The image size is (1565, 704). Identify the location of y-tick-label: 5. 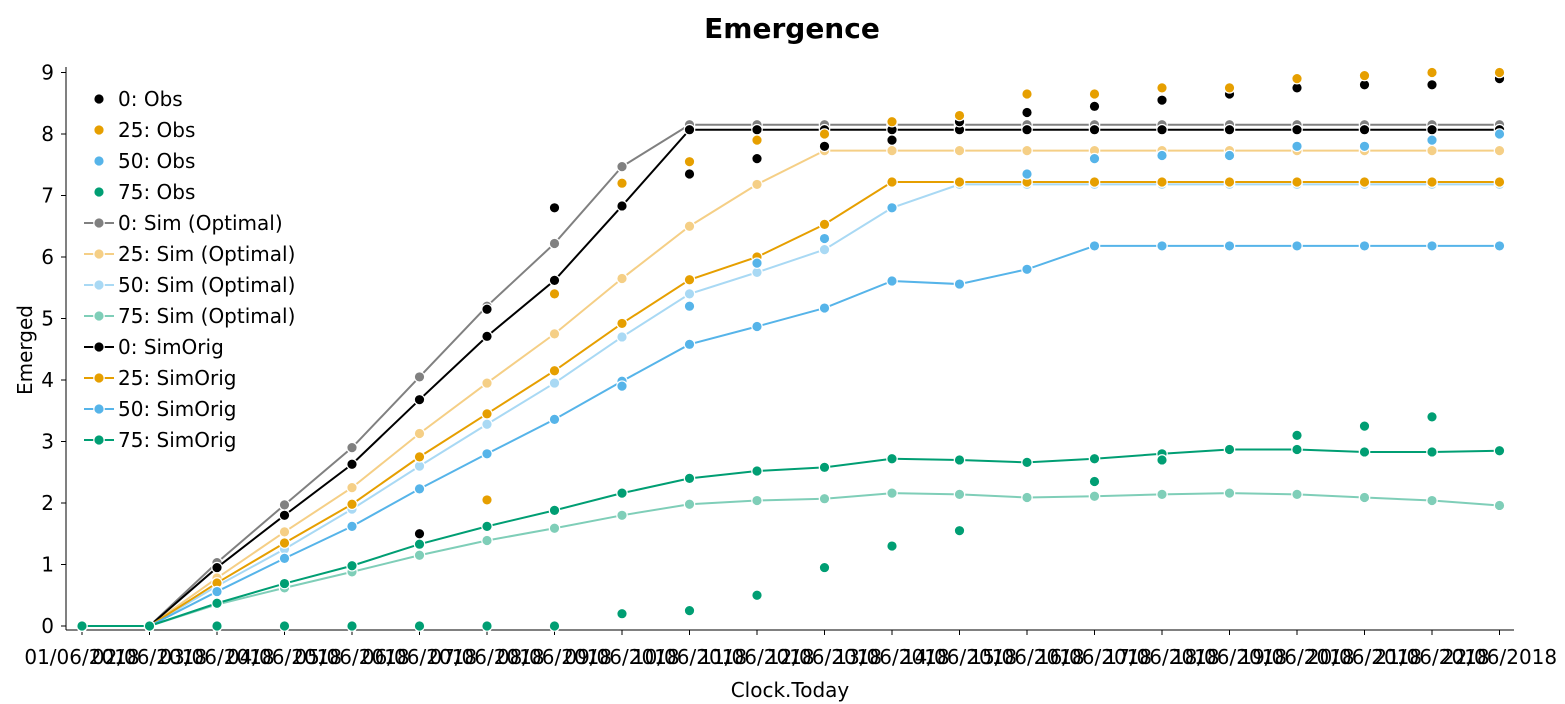
(47, 319).